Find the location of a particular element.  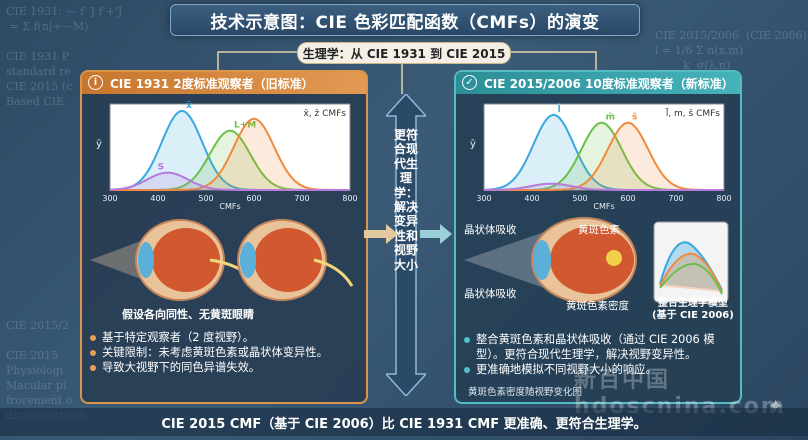

chart1-legend: x̄, z̄ CMFs is located at coordinates (324, 114).